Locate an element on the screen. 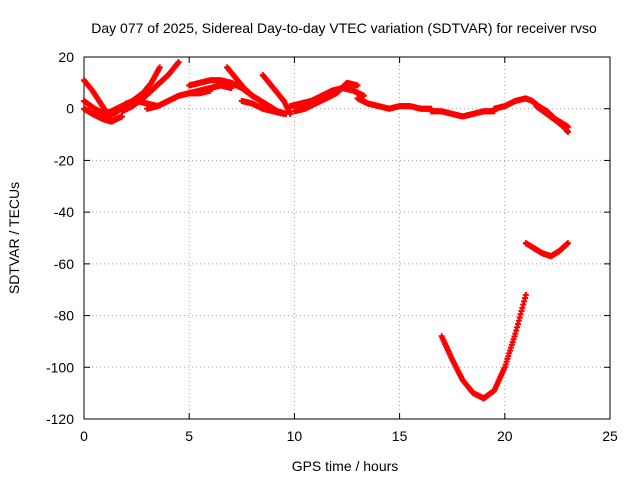 This screenshot has height=480, width=640. y-tick-label: -100 is located at coordinates (60, 367).